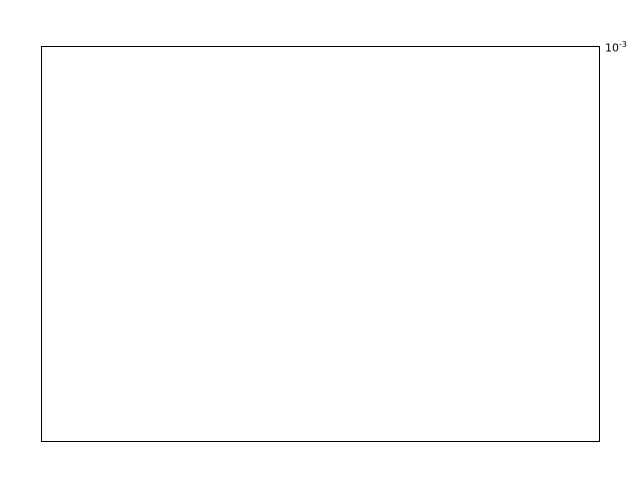 The width and height of the screenshot is (640, 500). What do you see at coordinates (616, 47) in the screenshot?
I see `y-axis-top-label-right: 10-3` at bounding box center [616, 47].